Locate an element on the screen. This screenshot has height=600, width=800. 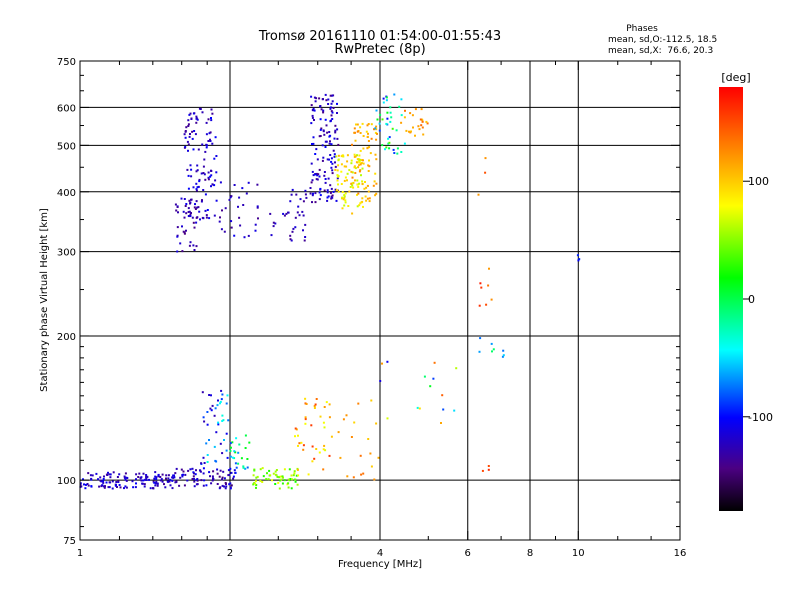
y-tick-label: 100 is located at coordinates (66, 481).